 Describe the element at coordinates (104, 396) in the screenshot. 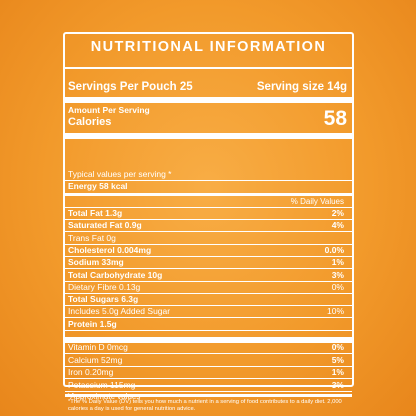

I see `approximate-values-note: *Approximate values` at that location.